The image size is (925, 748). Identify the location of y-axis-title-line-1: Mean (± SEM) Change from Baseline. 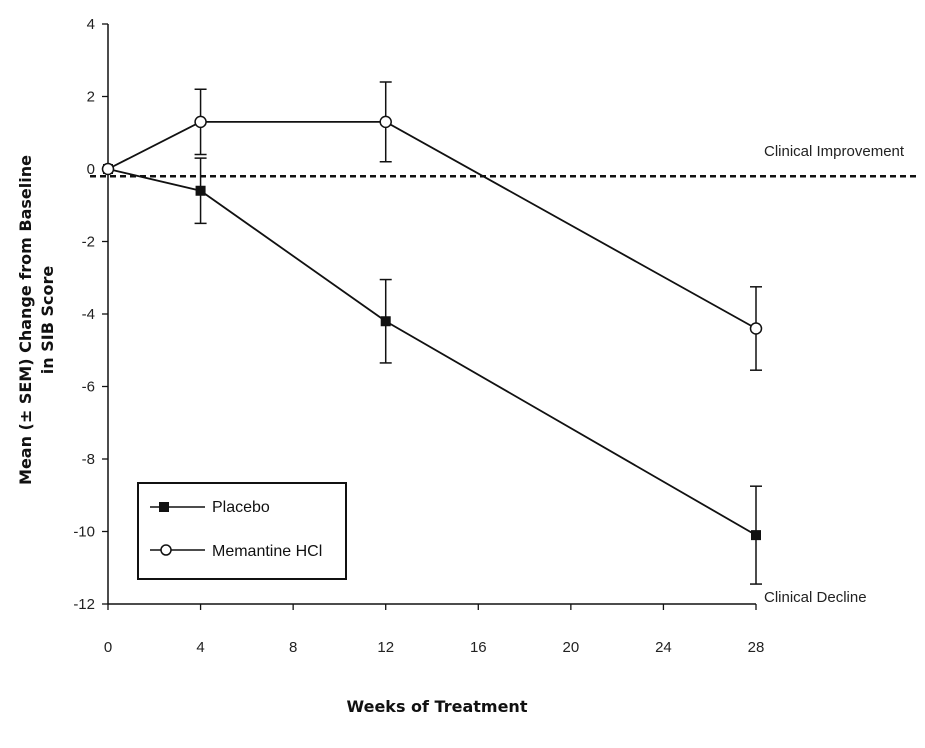
(25, 320).